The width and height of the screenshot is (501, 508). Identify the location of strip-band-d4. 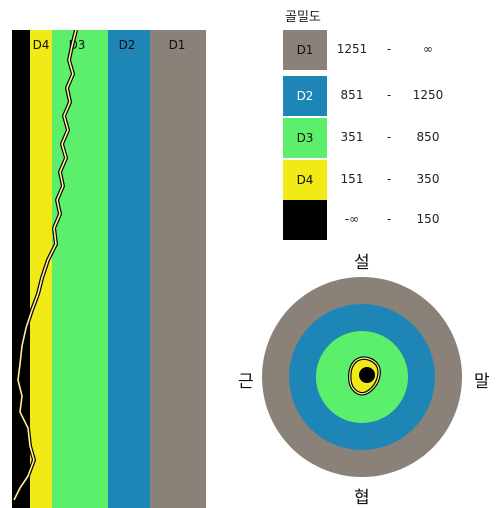
(41, 269).